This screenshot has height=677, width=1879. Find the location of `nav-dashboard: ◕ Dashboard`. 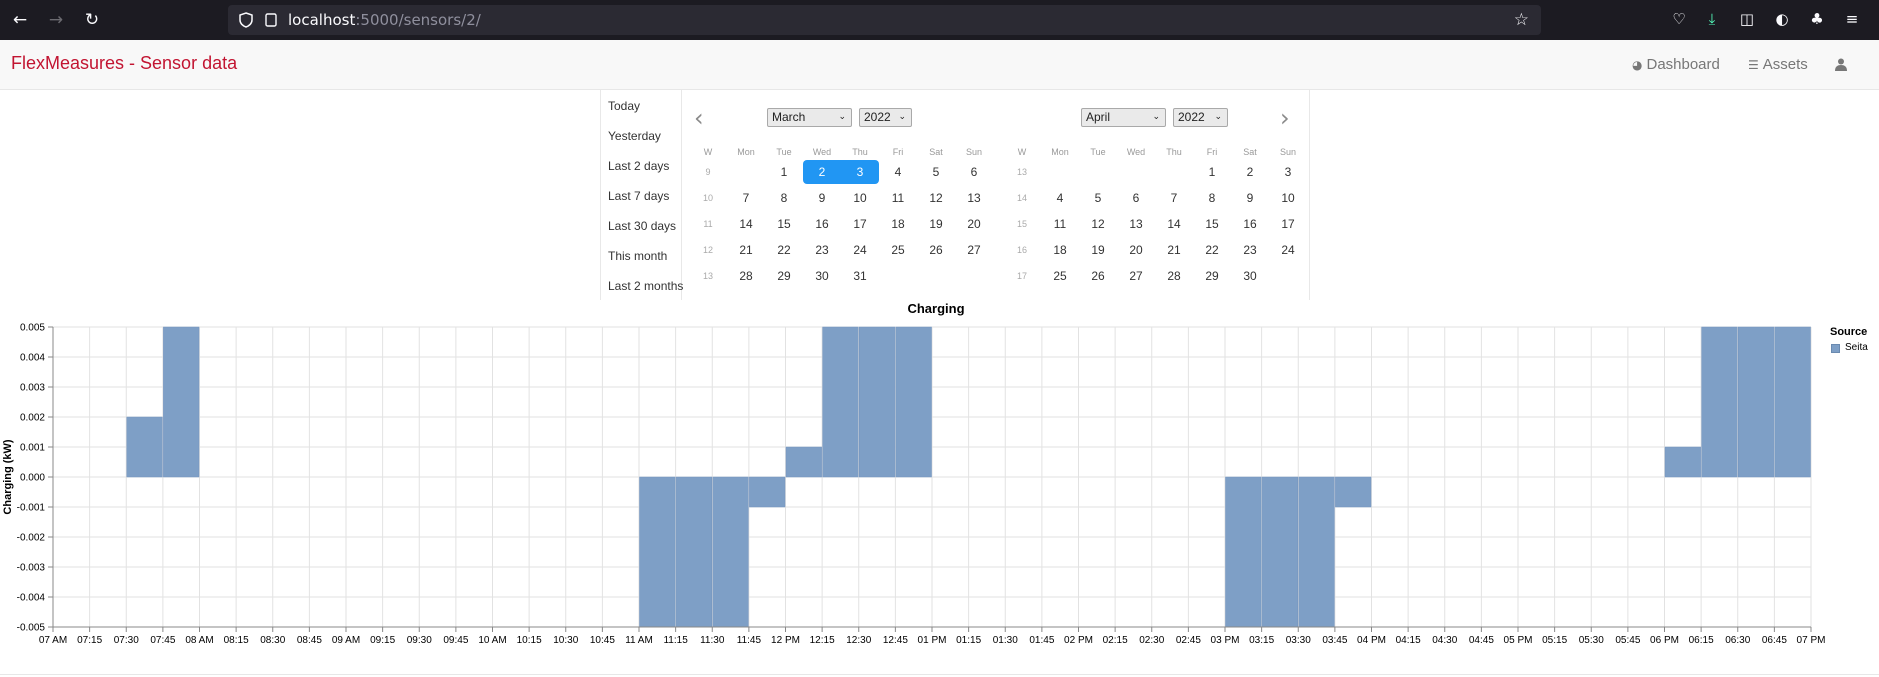

nav-dashboard: ◕ Dashboard is located at coordinates (1676, 64).